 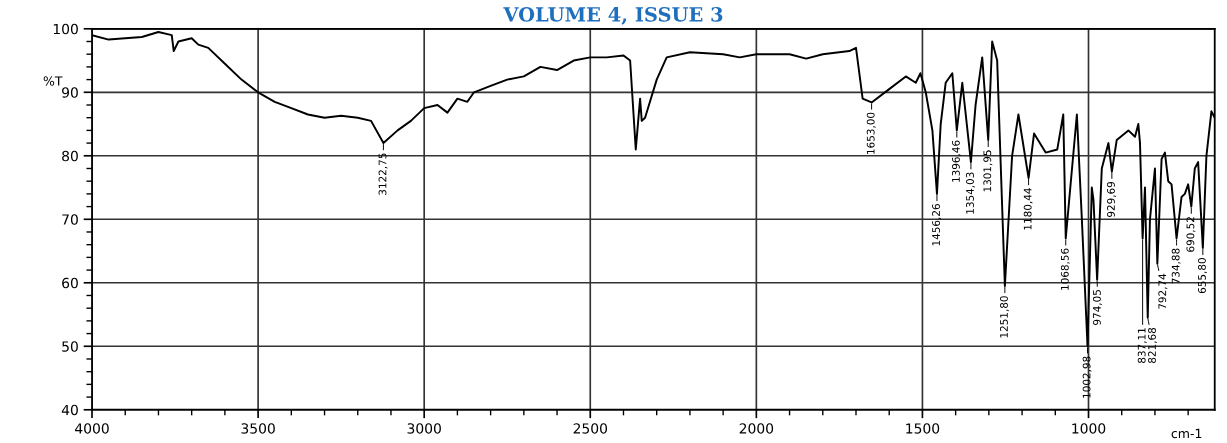 I want to click on annotation: 1456,26, so click(x=937, y=225).